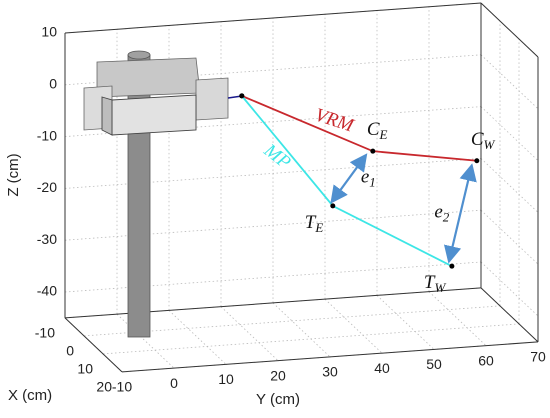  I want to click on y-tick-label: 0, so click(174, 383).